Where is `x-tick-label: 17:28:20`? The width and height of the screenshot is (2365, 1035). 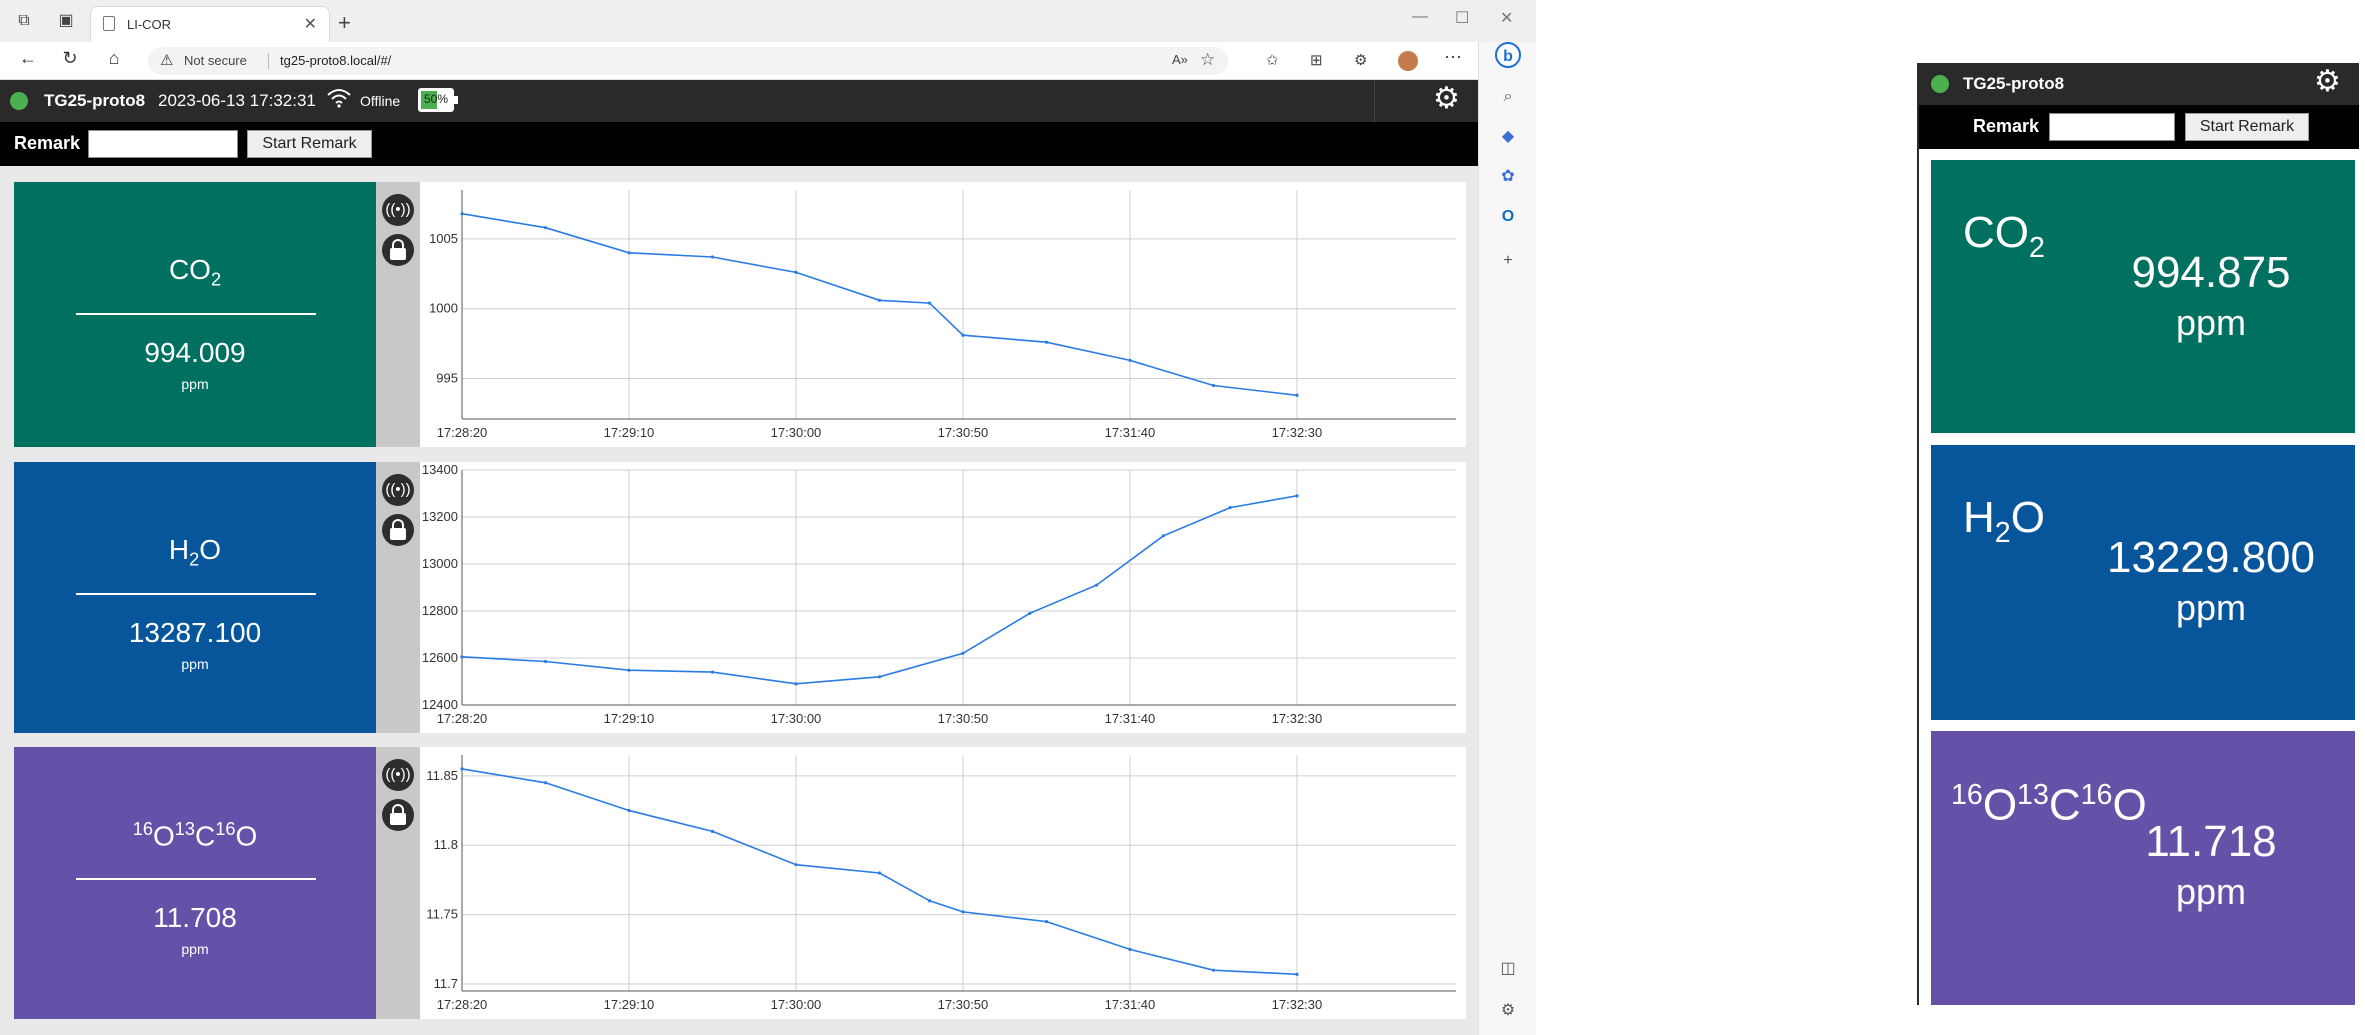 x-tick-label: 17:28:20 is located at coordinates (462, 1004).